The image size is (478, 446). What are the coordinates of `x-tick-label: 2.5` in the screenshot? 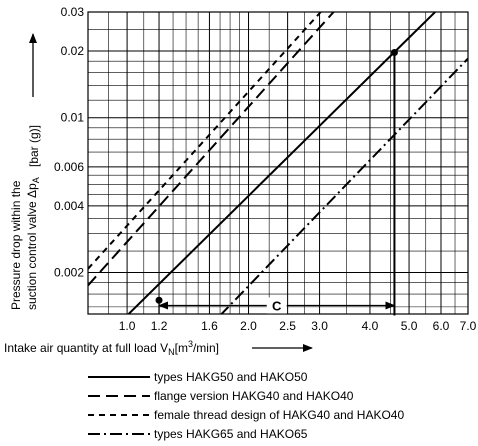 It's located at (287, 326).